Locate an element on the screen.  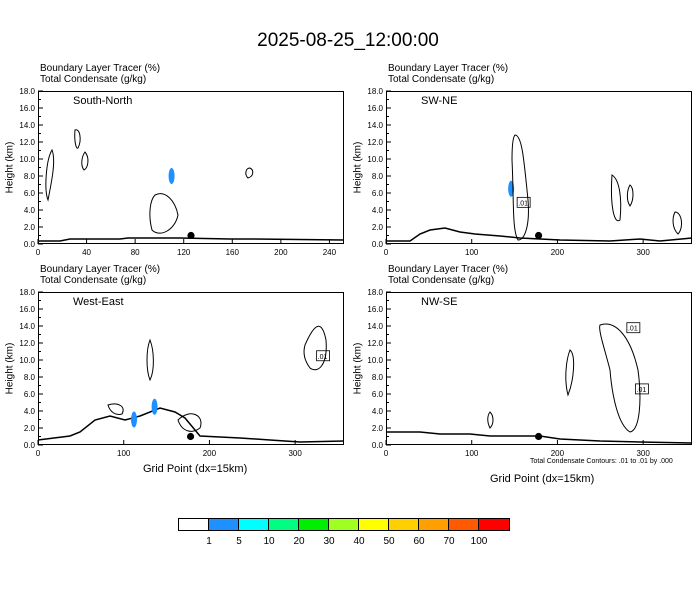
colorbar-label: 60 is located at coordinates (419, 541).